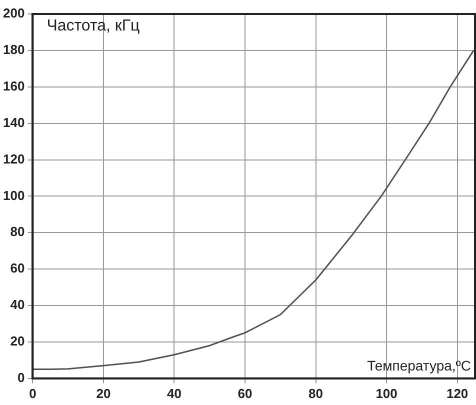 The image size is (476, 405). I want to click on x-tick-label: 60, so click(245, 393).